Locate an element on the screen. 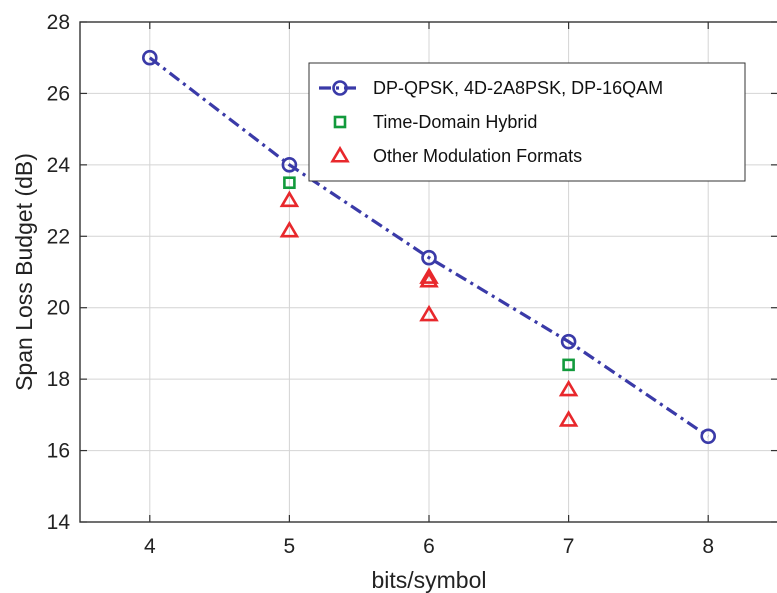 This screenshot has height=593, width=777. legend-label: DP-QPSK, 4D-2A8PSK, DP-16QAM is located at coordinates (518, 88).